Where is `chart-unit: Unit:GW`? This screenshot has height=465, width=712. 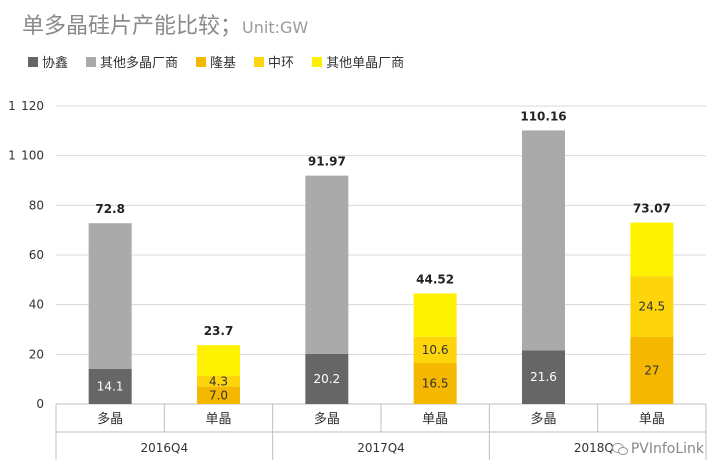 chart-unit: Unit:GW is located at coordinates (275, 27).